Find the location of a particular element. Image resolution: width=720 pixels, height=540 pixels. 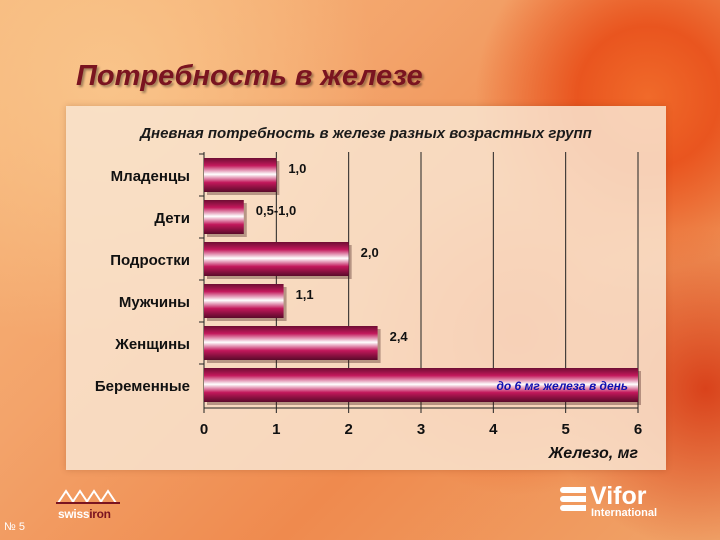

category-label: Дети is located at coordinates (172, 218).